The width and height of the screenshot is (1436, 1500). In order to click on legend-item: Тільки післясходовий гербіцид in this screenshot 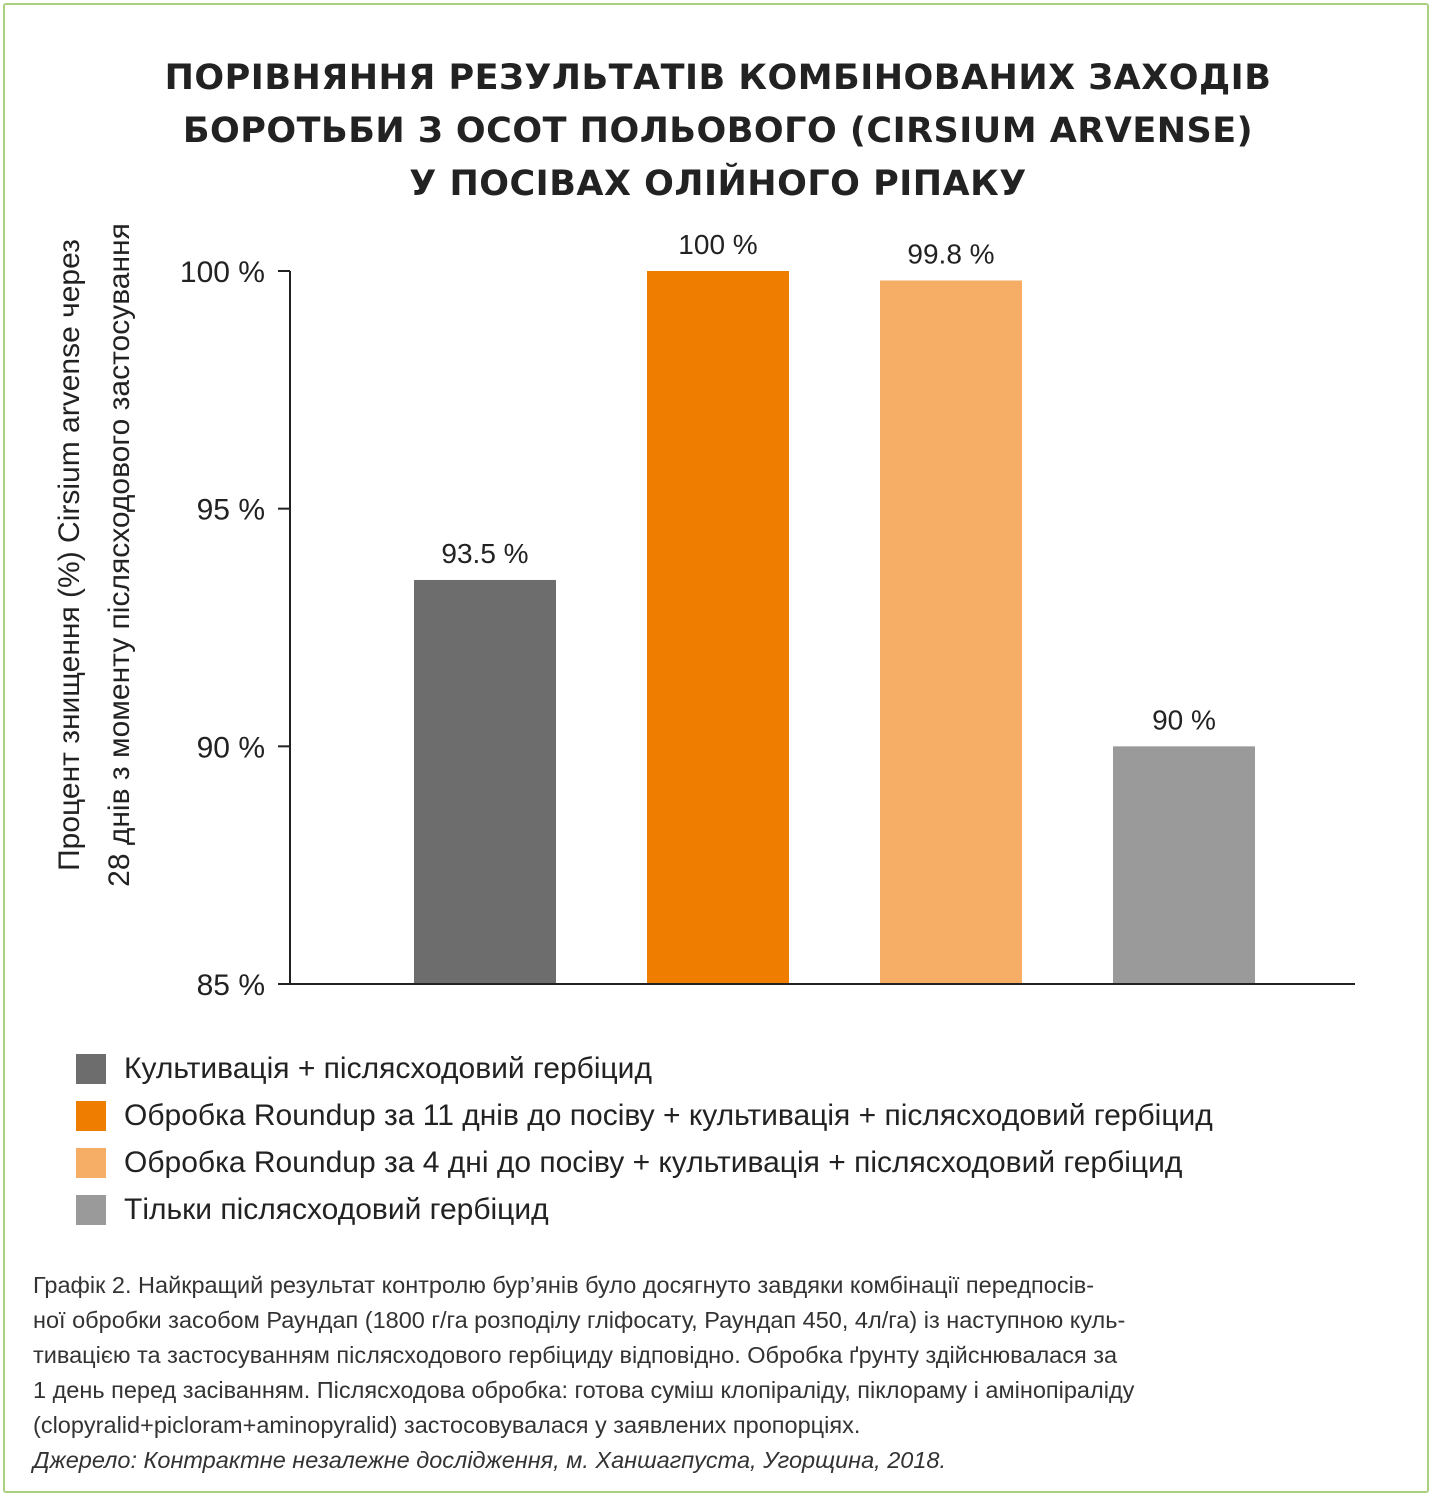, I will do `click(644, 1209)`.